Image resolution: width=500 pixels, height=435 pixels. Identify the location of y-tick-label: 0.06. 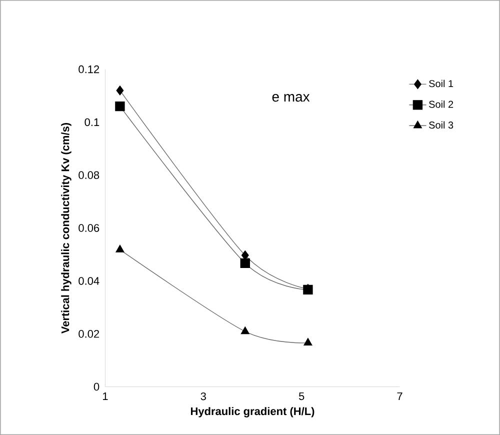
(89, 228).